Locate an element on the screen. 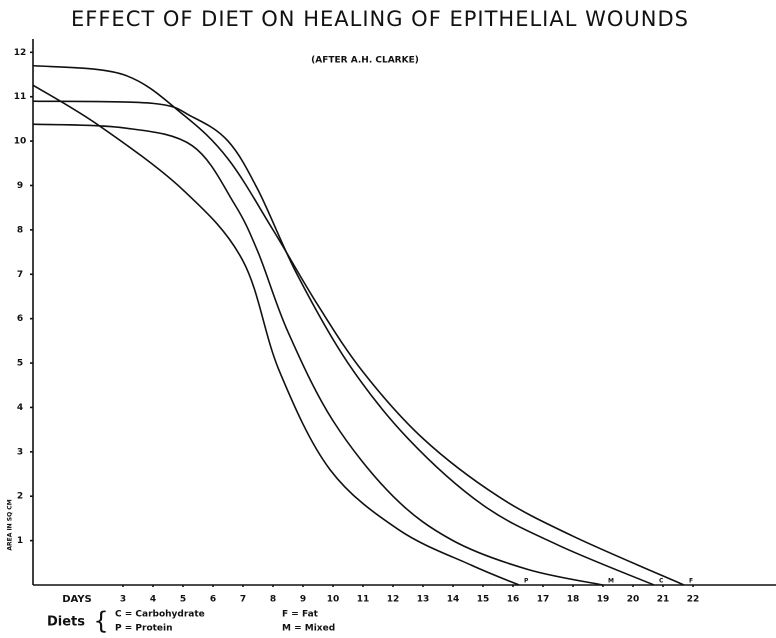 This screenshot has width=776, height=638. y-axis-label: AREA IN SQ CM is located at coordinates (10, 524).